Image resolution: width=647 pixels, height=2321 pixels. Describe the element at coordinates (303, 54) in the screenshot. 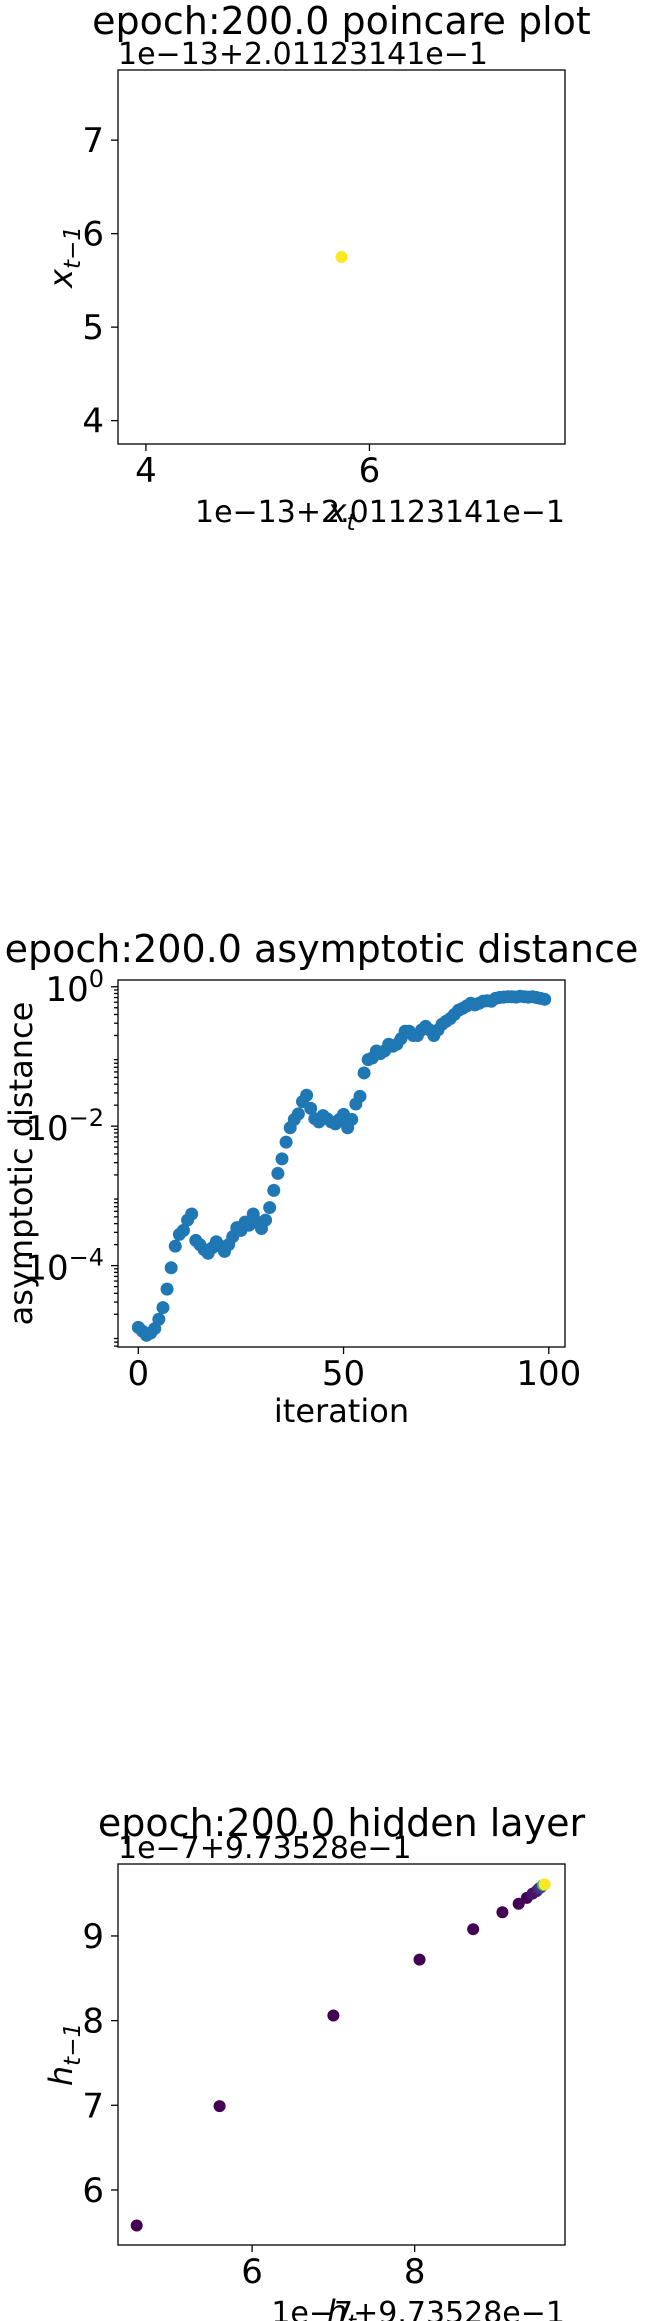

I see `y-offset-label: 1e−13+2.01123141e−1` at that location.